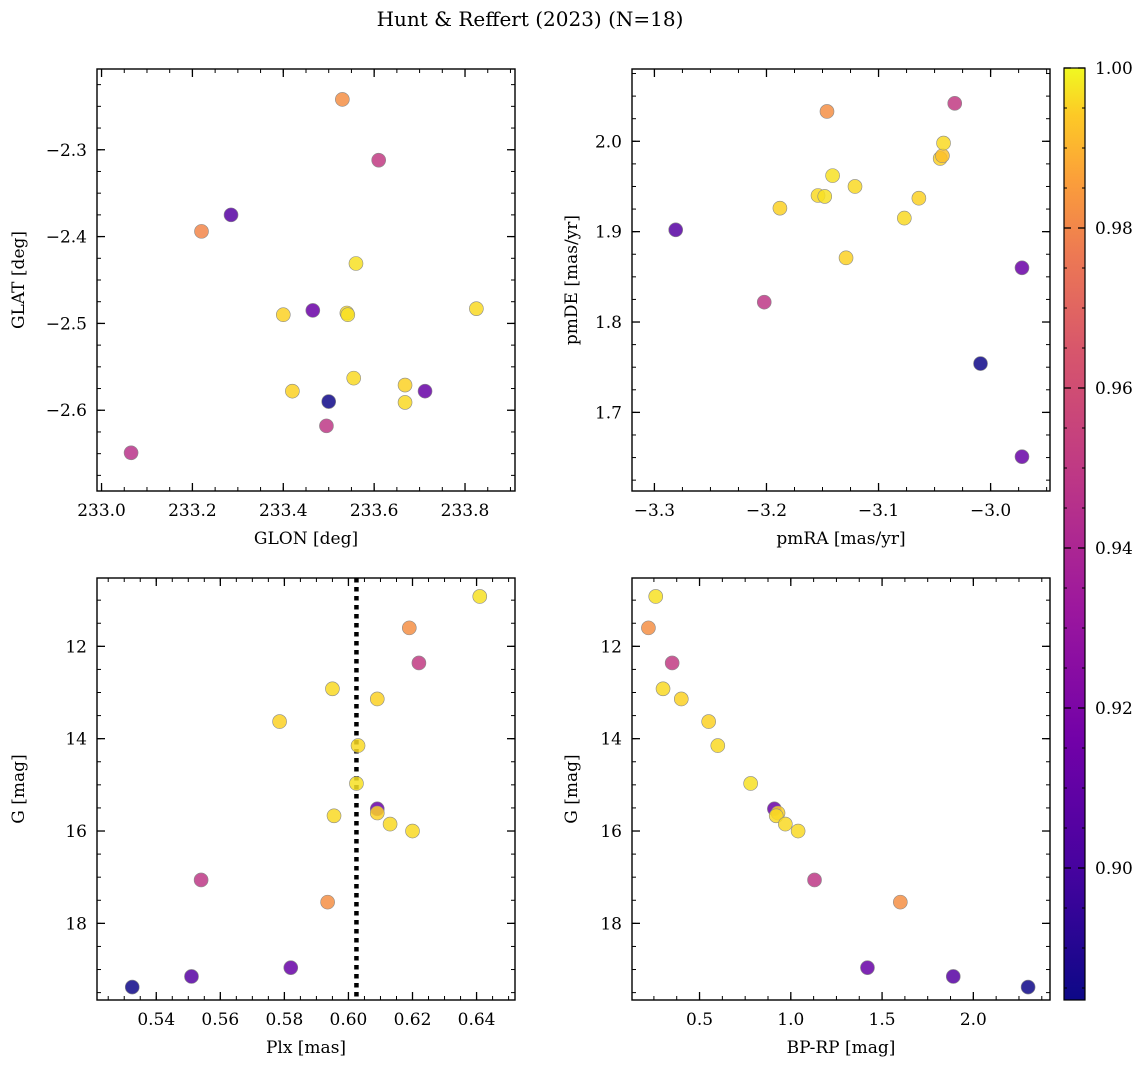  Describe the element at coordinates (654, 511) in the screenshot. I see `x-tick-label: −3.3` at that location.